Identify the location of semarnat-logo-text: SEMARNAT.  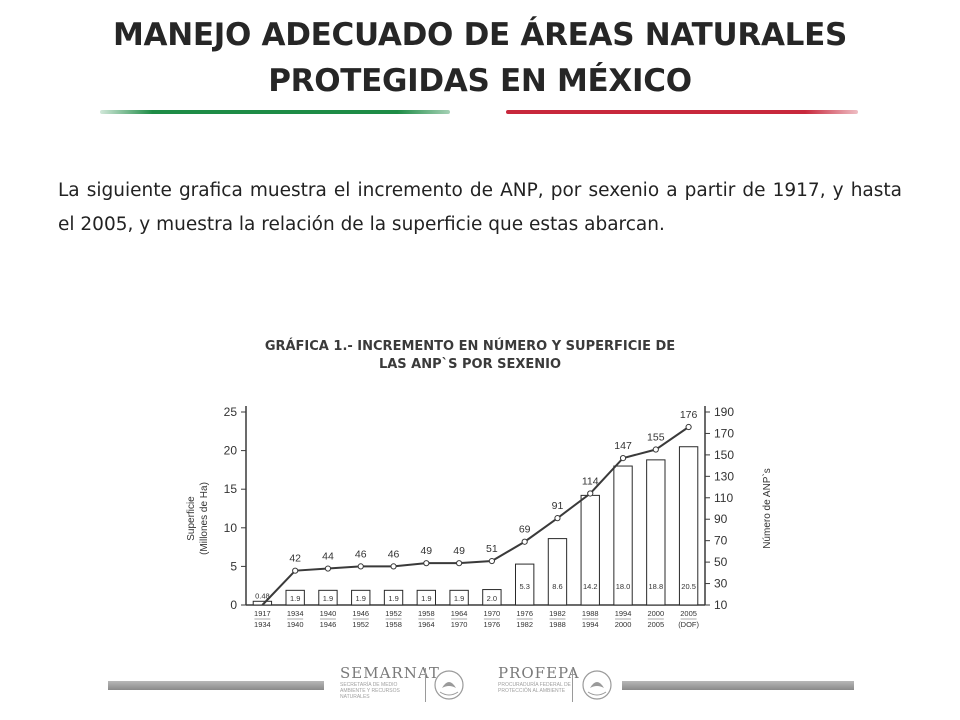
(390, 673).